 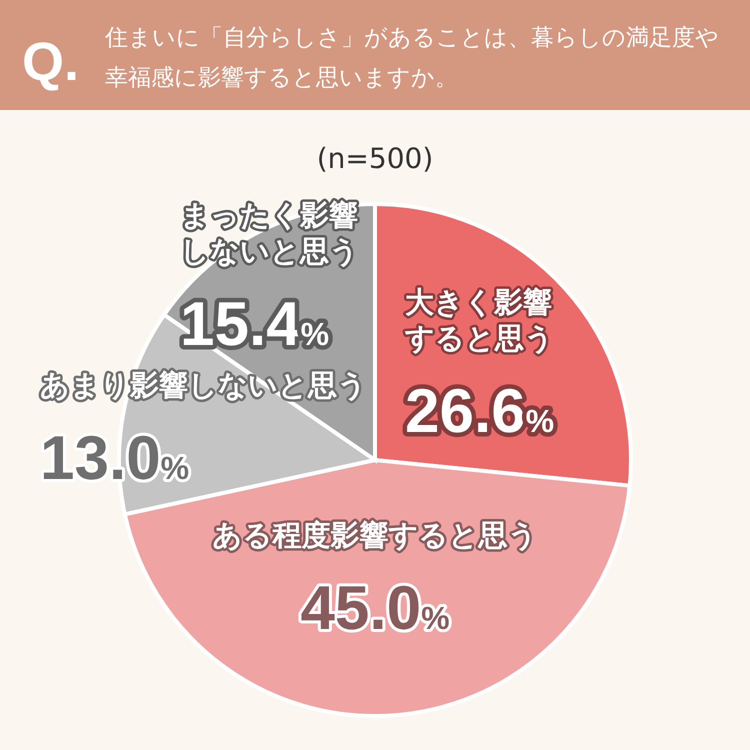 I want to click on slice-label: ある程度影響すると思う, so click(x=375, y=535).